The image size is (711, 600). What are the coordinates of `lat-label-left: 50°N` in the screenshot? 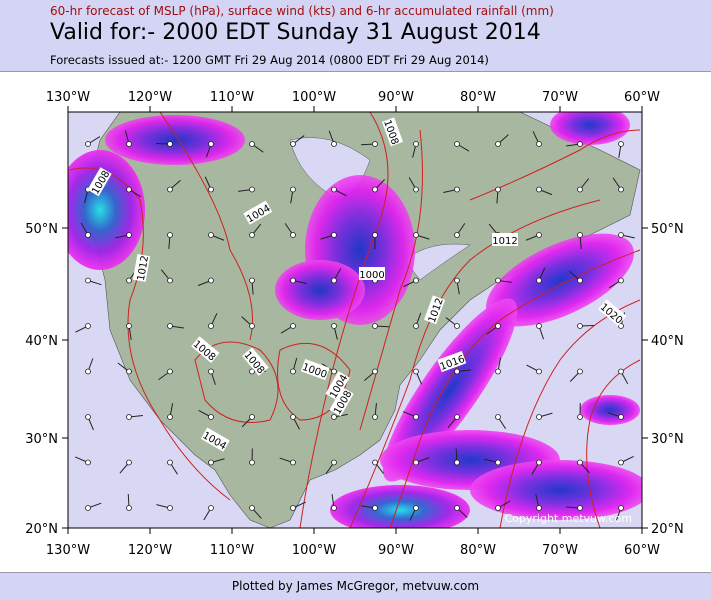 It's located at (41, 229).